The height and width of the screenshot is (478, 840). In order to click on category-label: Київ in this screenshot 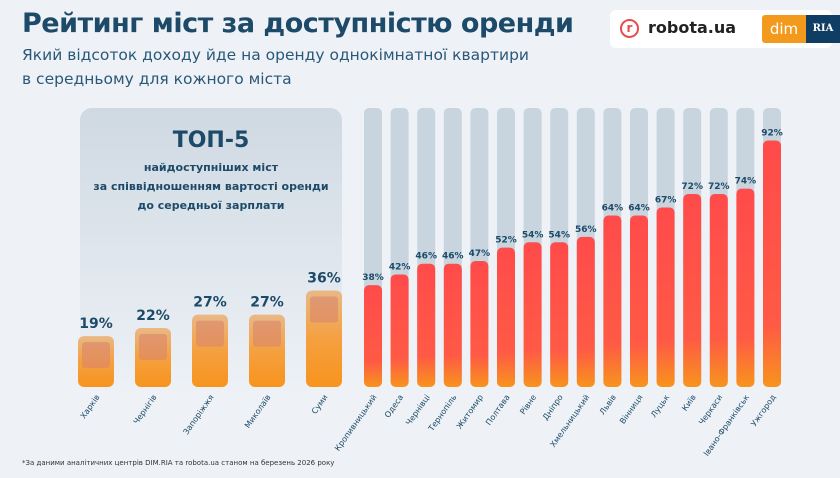, I will do `click(689, 403)`.